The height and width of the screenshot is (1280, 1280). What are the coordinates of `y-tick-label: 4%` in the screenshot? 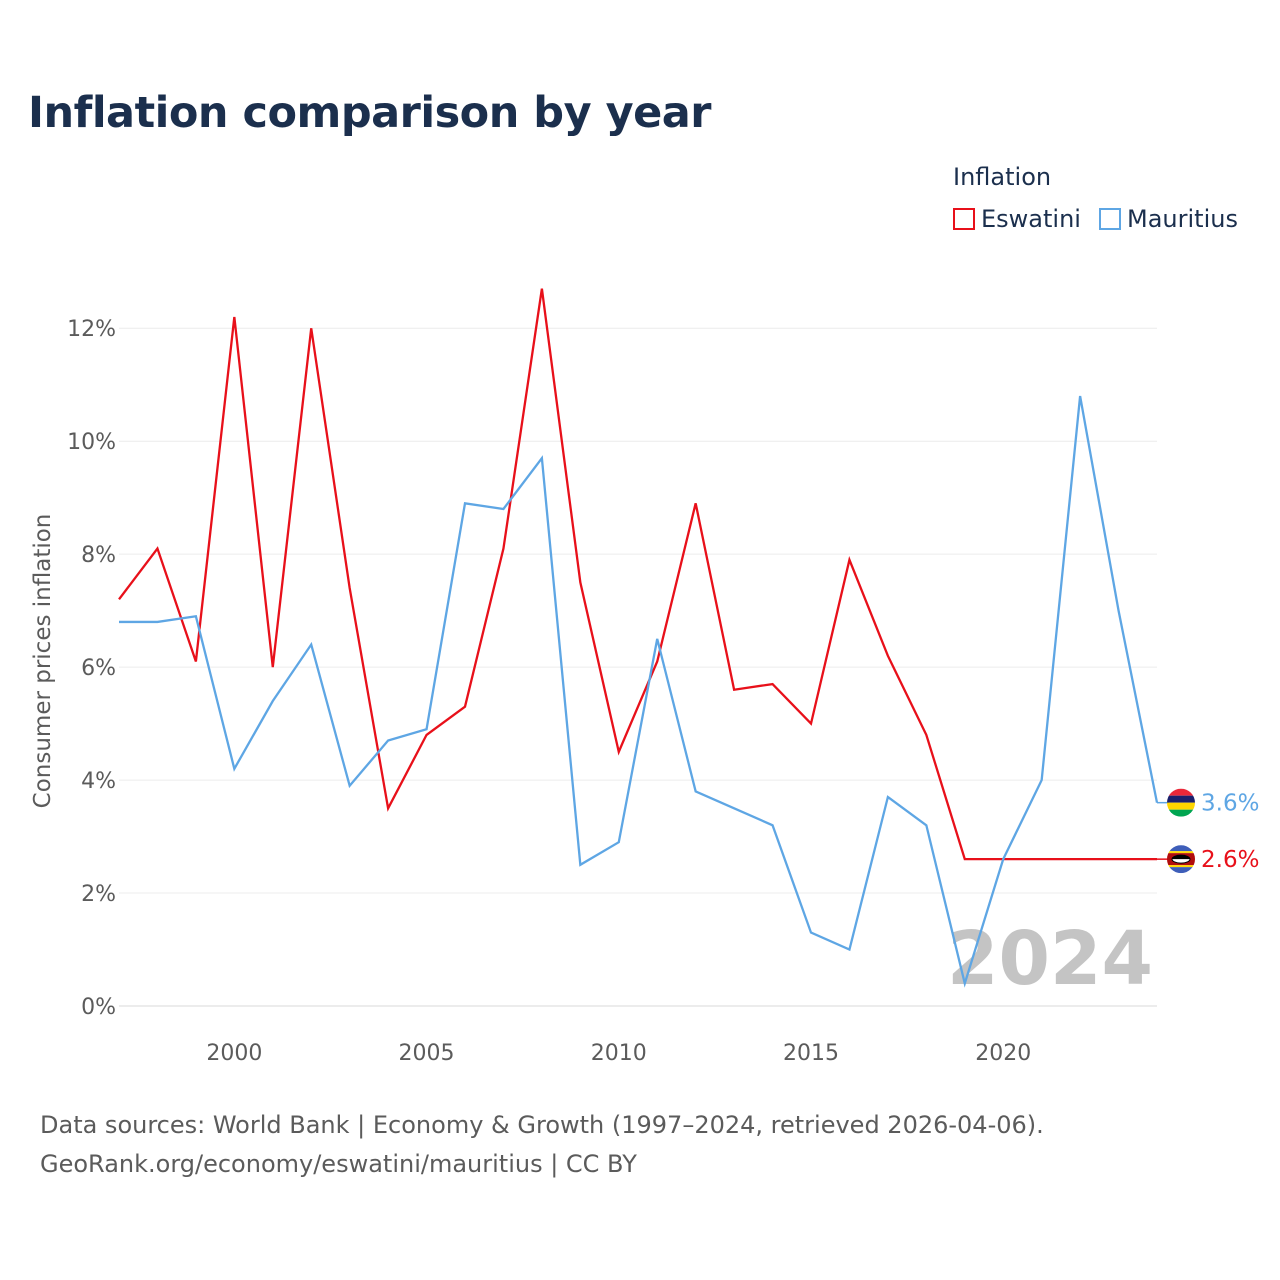 It's located at (98, 781).